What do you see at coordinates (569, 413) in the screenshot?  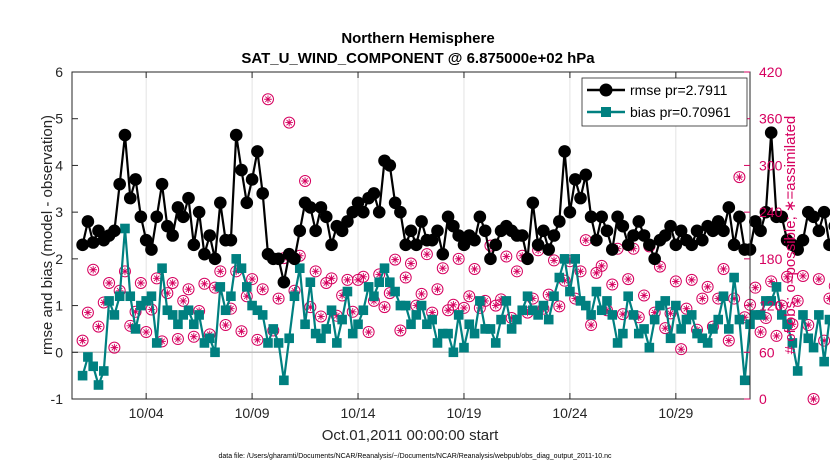 I see `x-tick-label: 10/24` at bounding box center [569, 413].